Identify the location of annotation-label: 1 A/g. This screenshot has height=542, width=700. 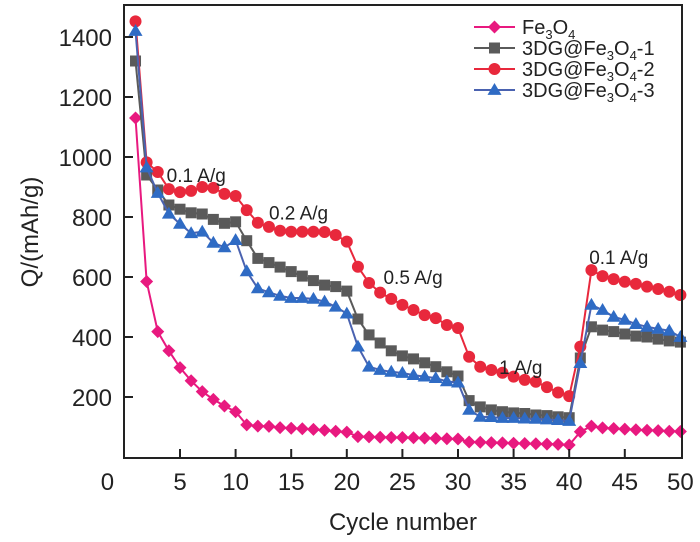
(520, 368).